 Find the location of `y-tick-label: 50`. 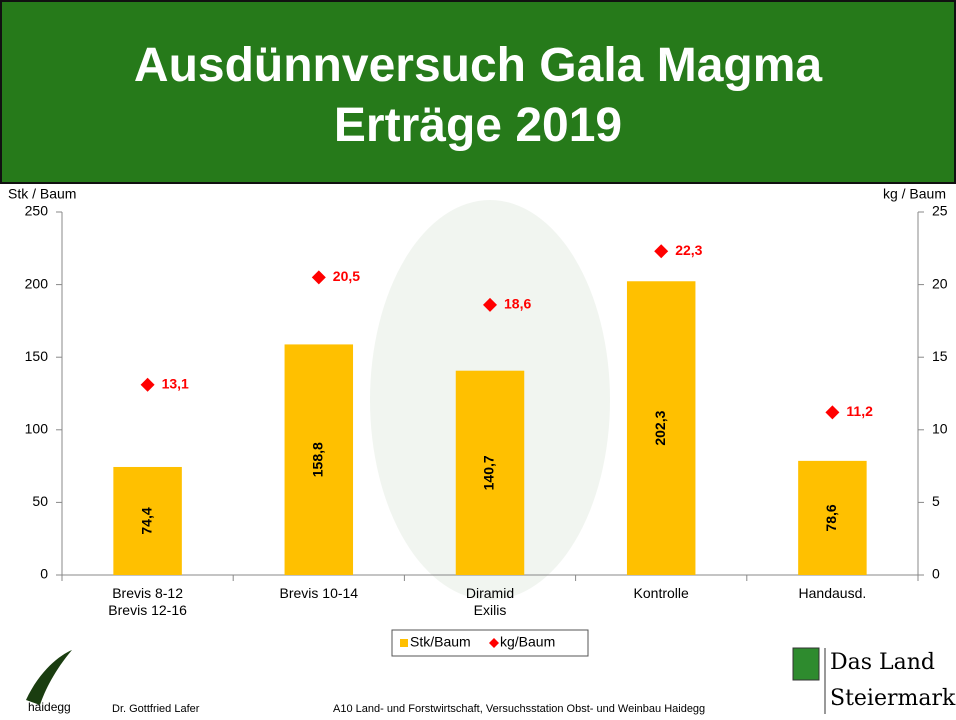

y-tick-label: 50 is located at coordinates (40, 501).